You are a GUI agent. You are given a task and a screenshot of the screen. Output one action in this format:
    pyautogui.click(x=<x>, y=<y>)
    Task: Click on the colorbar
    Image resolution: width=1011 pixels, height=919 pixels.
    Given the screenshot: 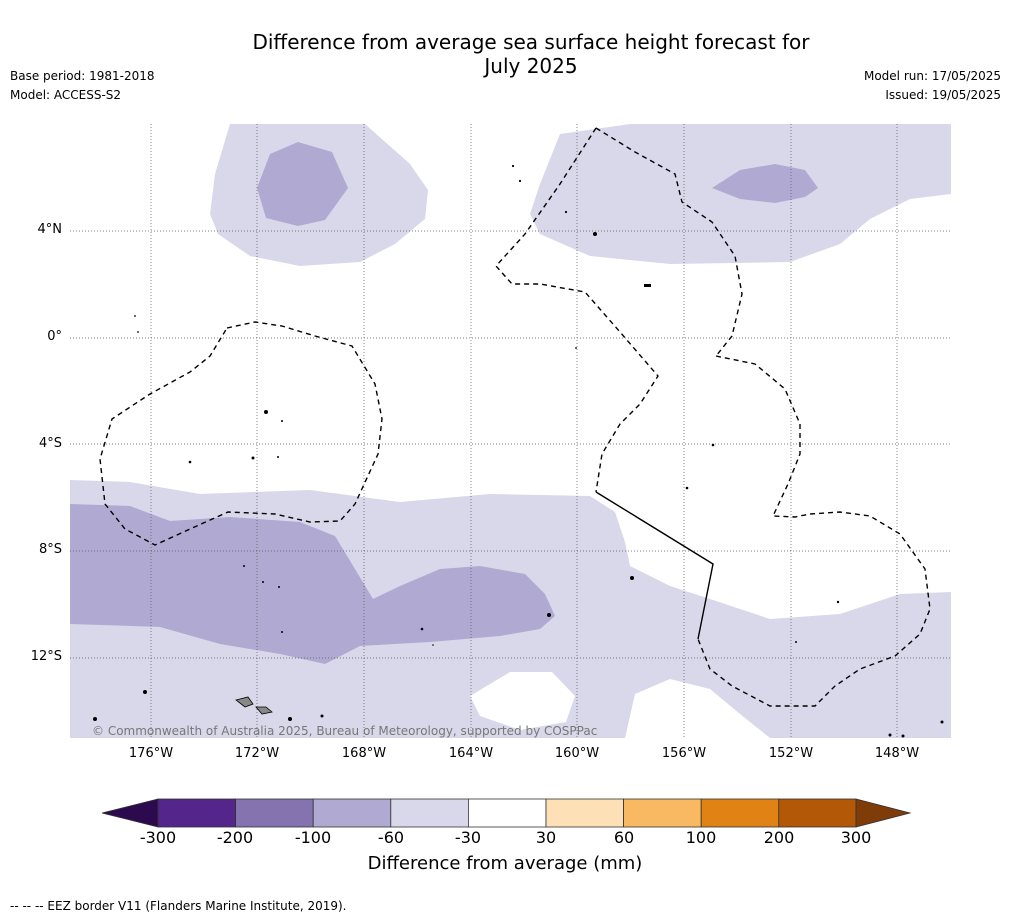 What is the action you would take?
    pyautogui.click(x=506, y=813)
    